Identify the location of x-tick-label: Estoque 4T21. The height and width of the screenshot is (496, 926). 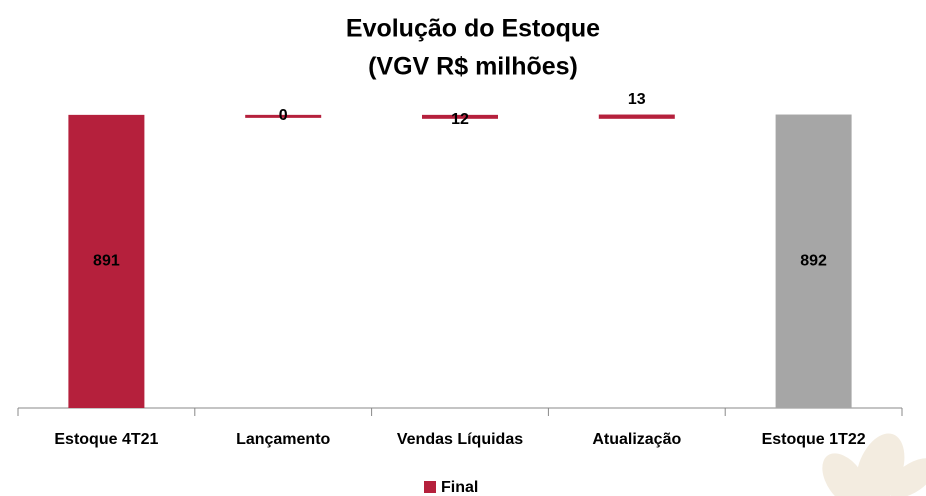
(106, 439).